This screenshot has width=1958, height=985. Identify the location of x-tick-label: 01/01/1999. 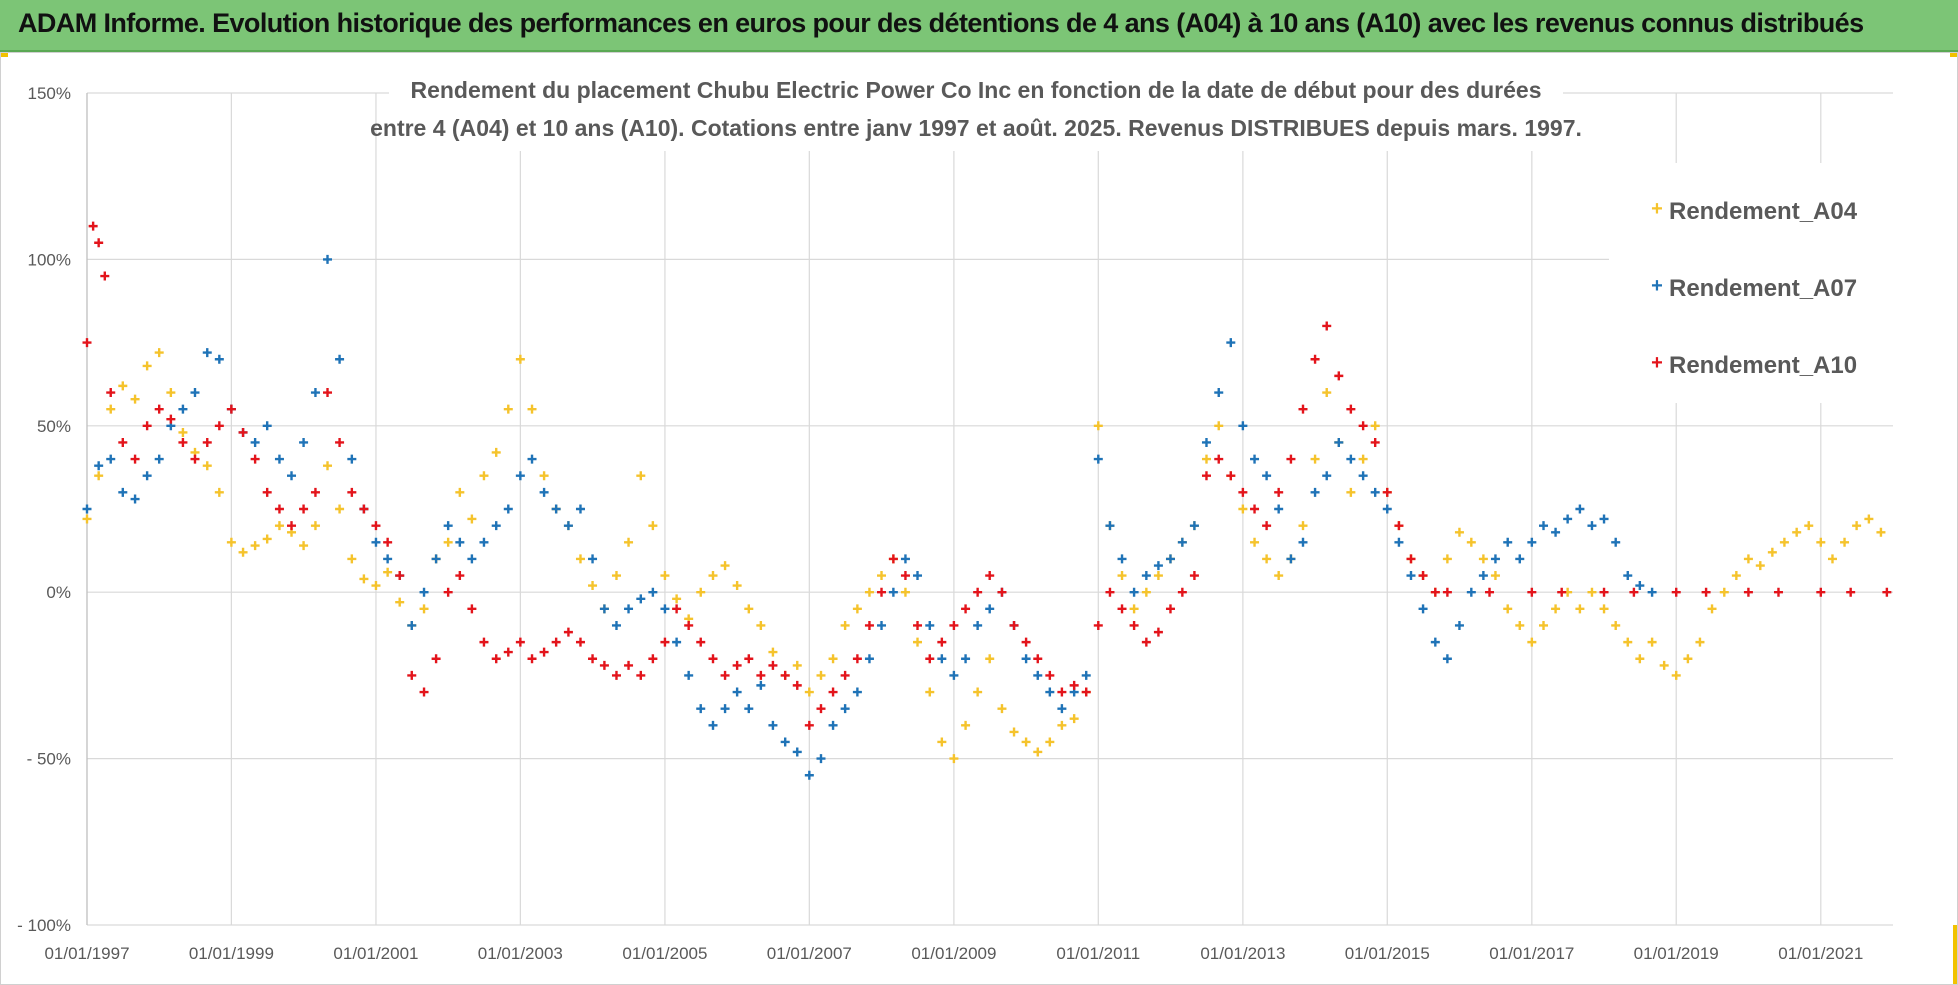
(231, 953).